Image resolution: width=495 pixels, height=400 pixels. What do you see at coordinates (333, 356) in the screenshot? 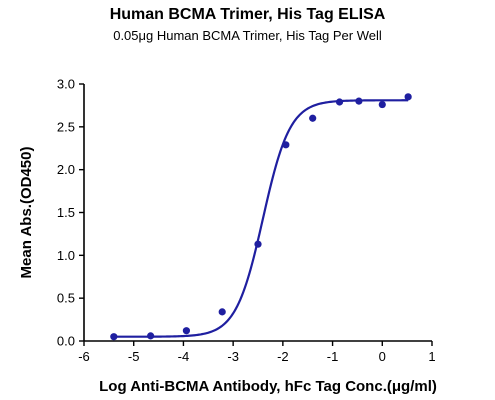
I see `x-tick-label: -1` at bounding box center [333, 356].